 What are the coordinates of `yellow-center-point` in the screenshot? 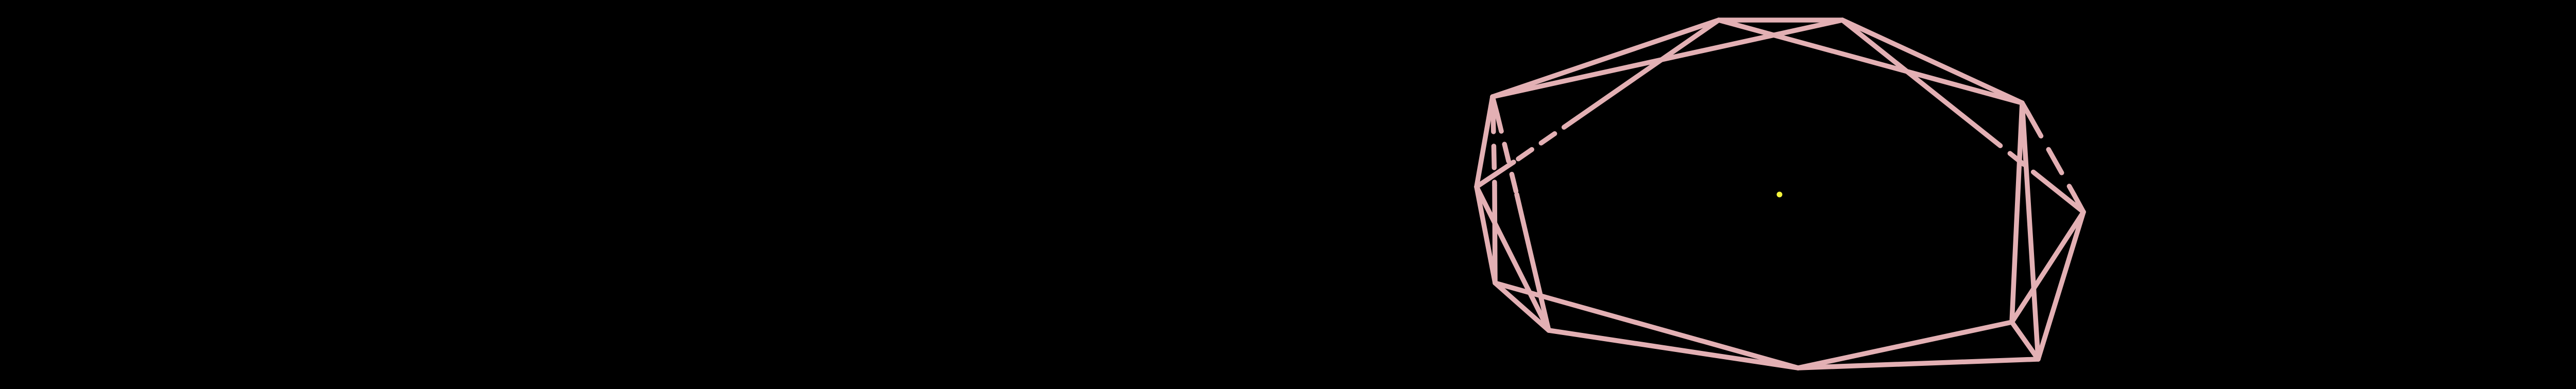 It's located at (1779, 194).